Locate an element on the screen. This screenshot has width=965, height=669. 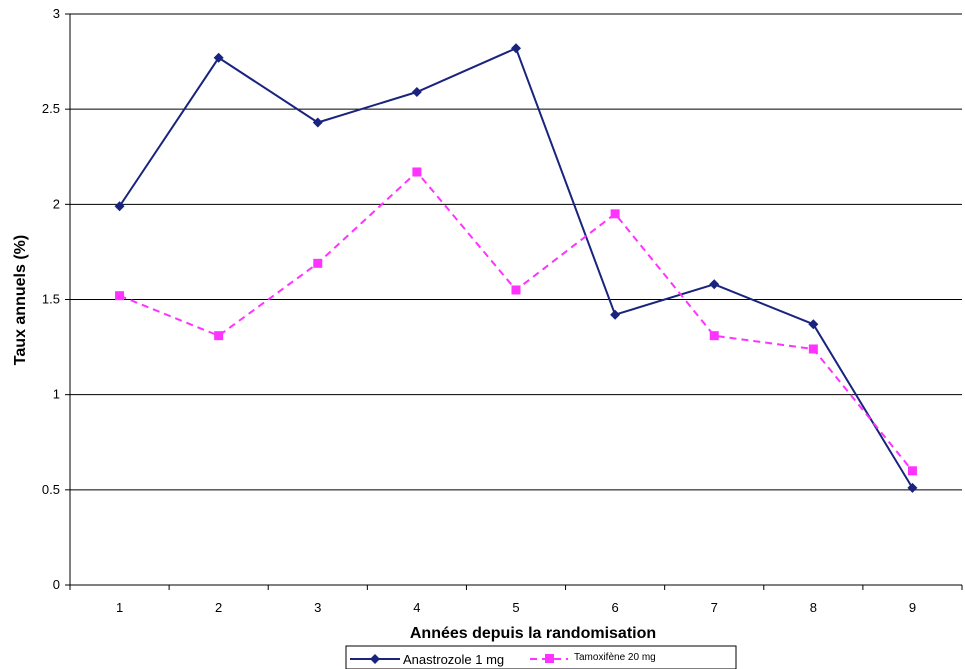
x-axis-title: Années depuis la randomisation is located at coordinates (533, 633).